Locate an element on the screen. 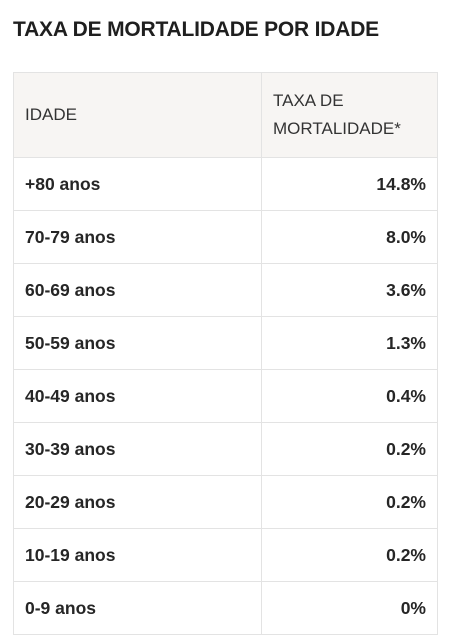 The height and width of the screenshot is (640, 450). rate-cell: 3.6% is located at coordinates (349, 290).